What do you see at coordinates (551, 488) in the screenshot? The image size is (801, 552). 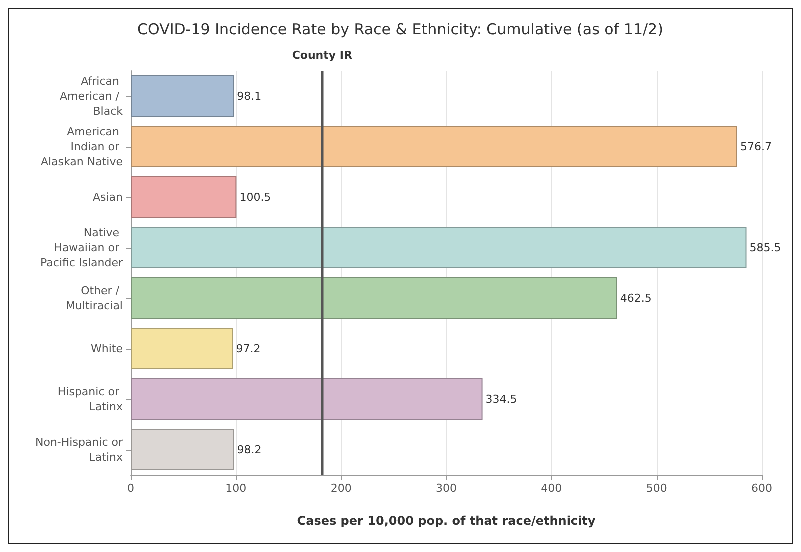 I see `x-tick-label: 400` at bounding box center [551, 488].